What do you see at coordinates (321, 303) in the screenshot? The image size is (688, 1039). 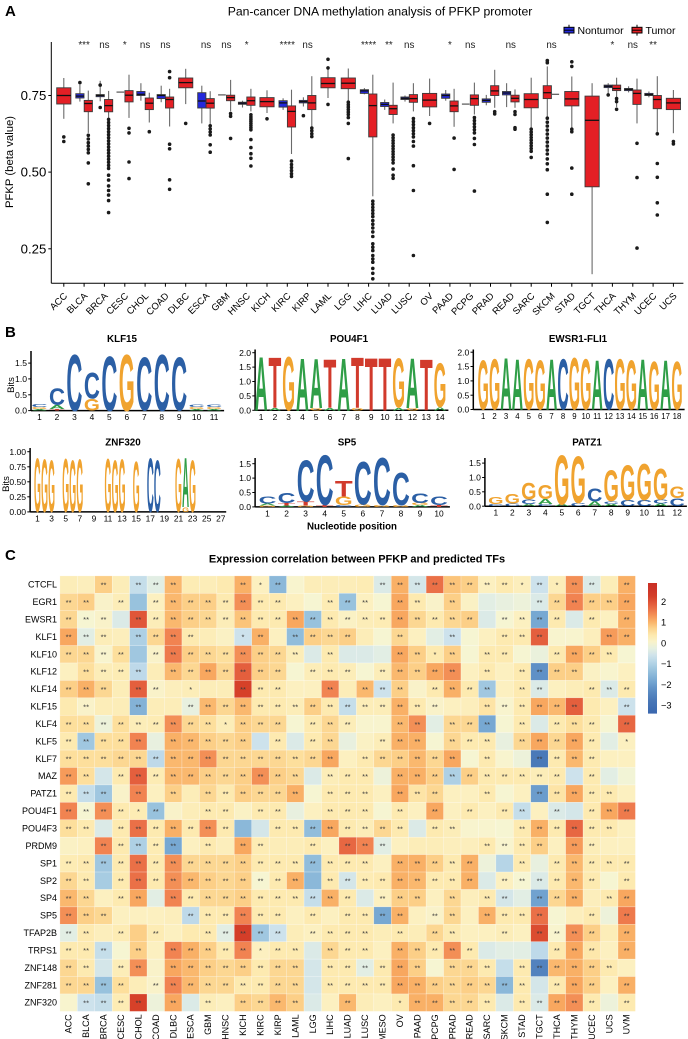 I see `svg-text: LAML` at bounding box center [321, 303].